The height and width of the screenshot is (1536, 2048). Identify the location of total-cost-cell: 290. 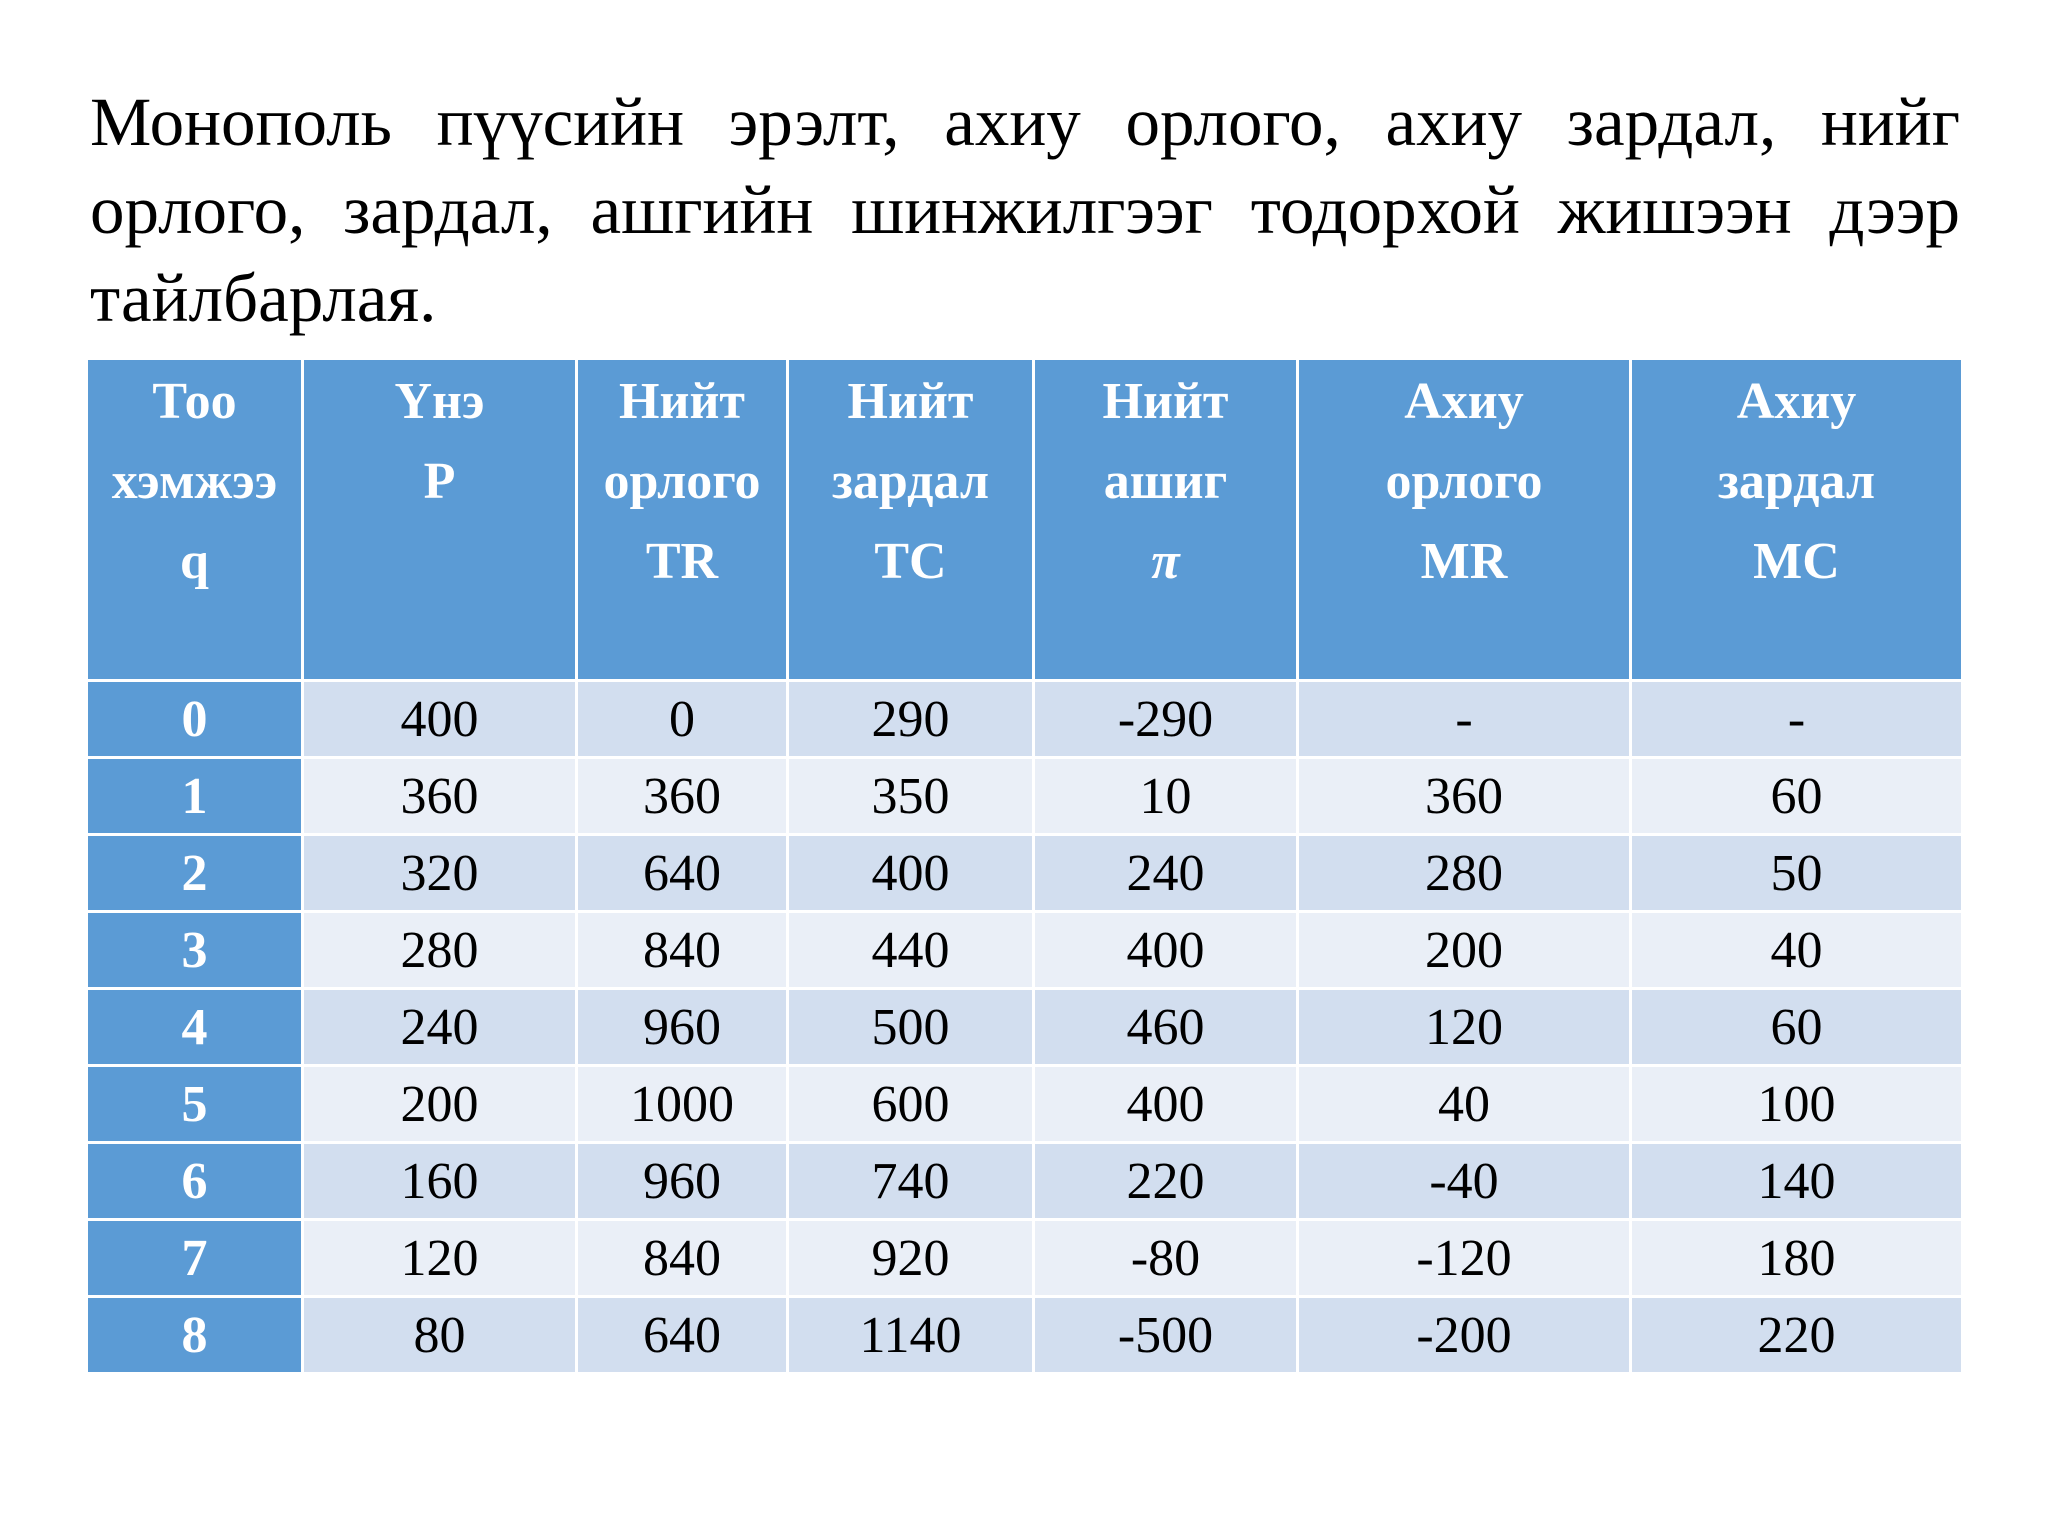
(910, 719).